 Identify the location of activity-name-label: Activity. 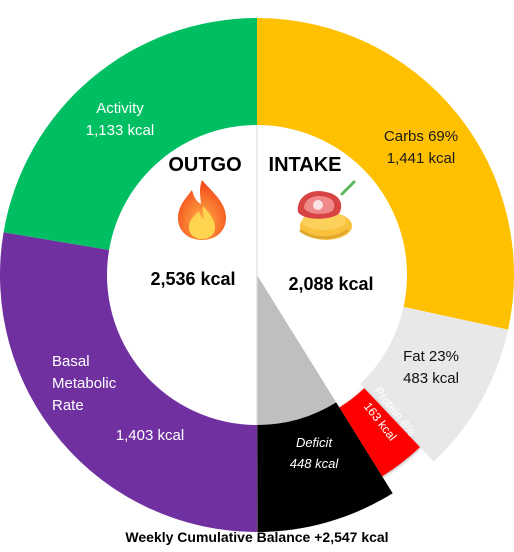
(120, 108).